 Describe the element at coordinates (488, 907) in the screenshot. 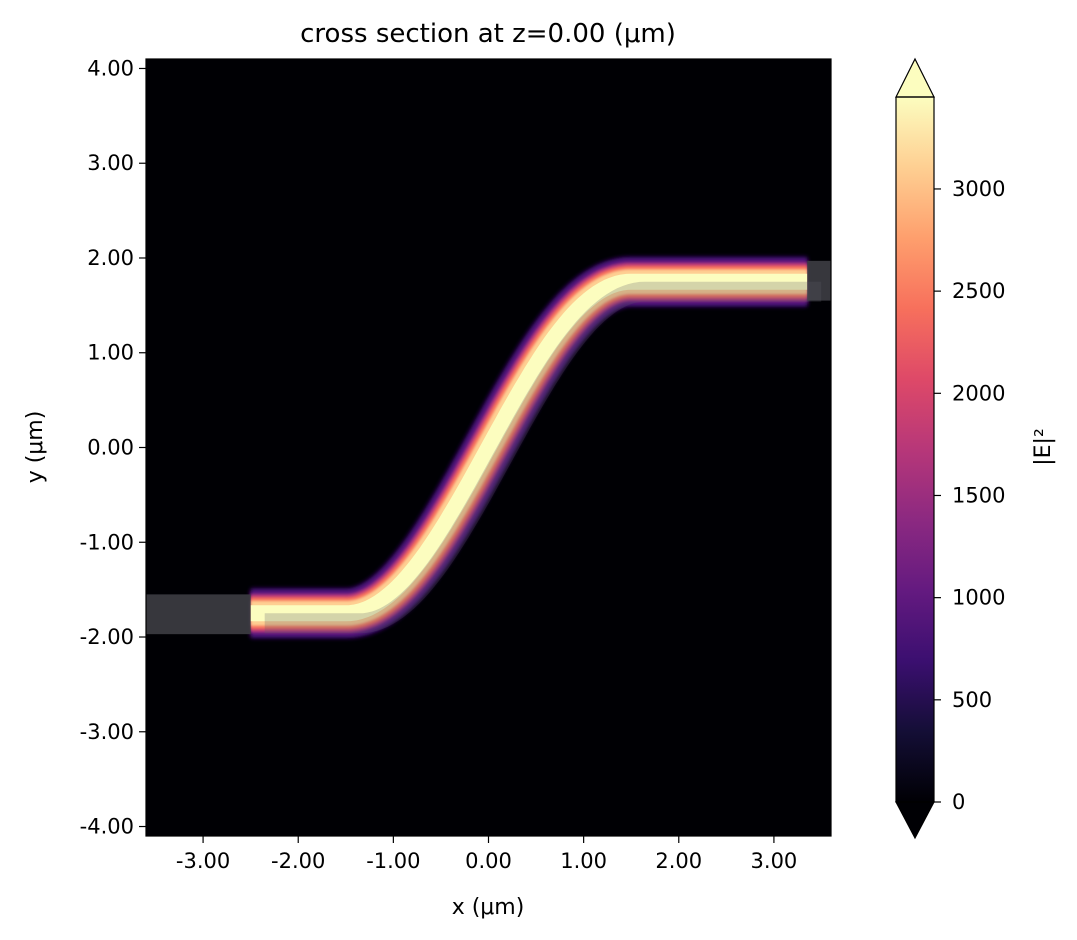

I see `x-axis-label: x (μm)` at that location.